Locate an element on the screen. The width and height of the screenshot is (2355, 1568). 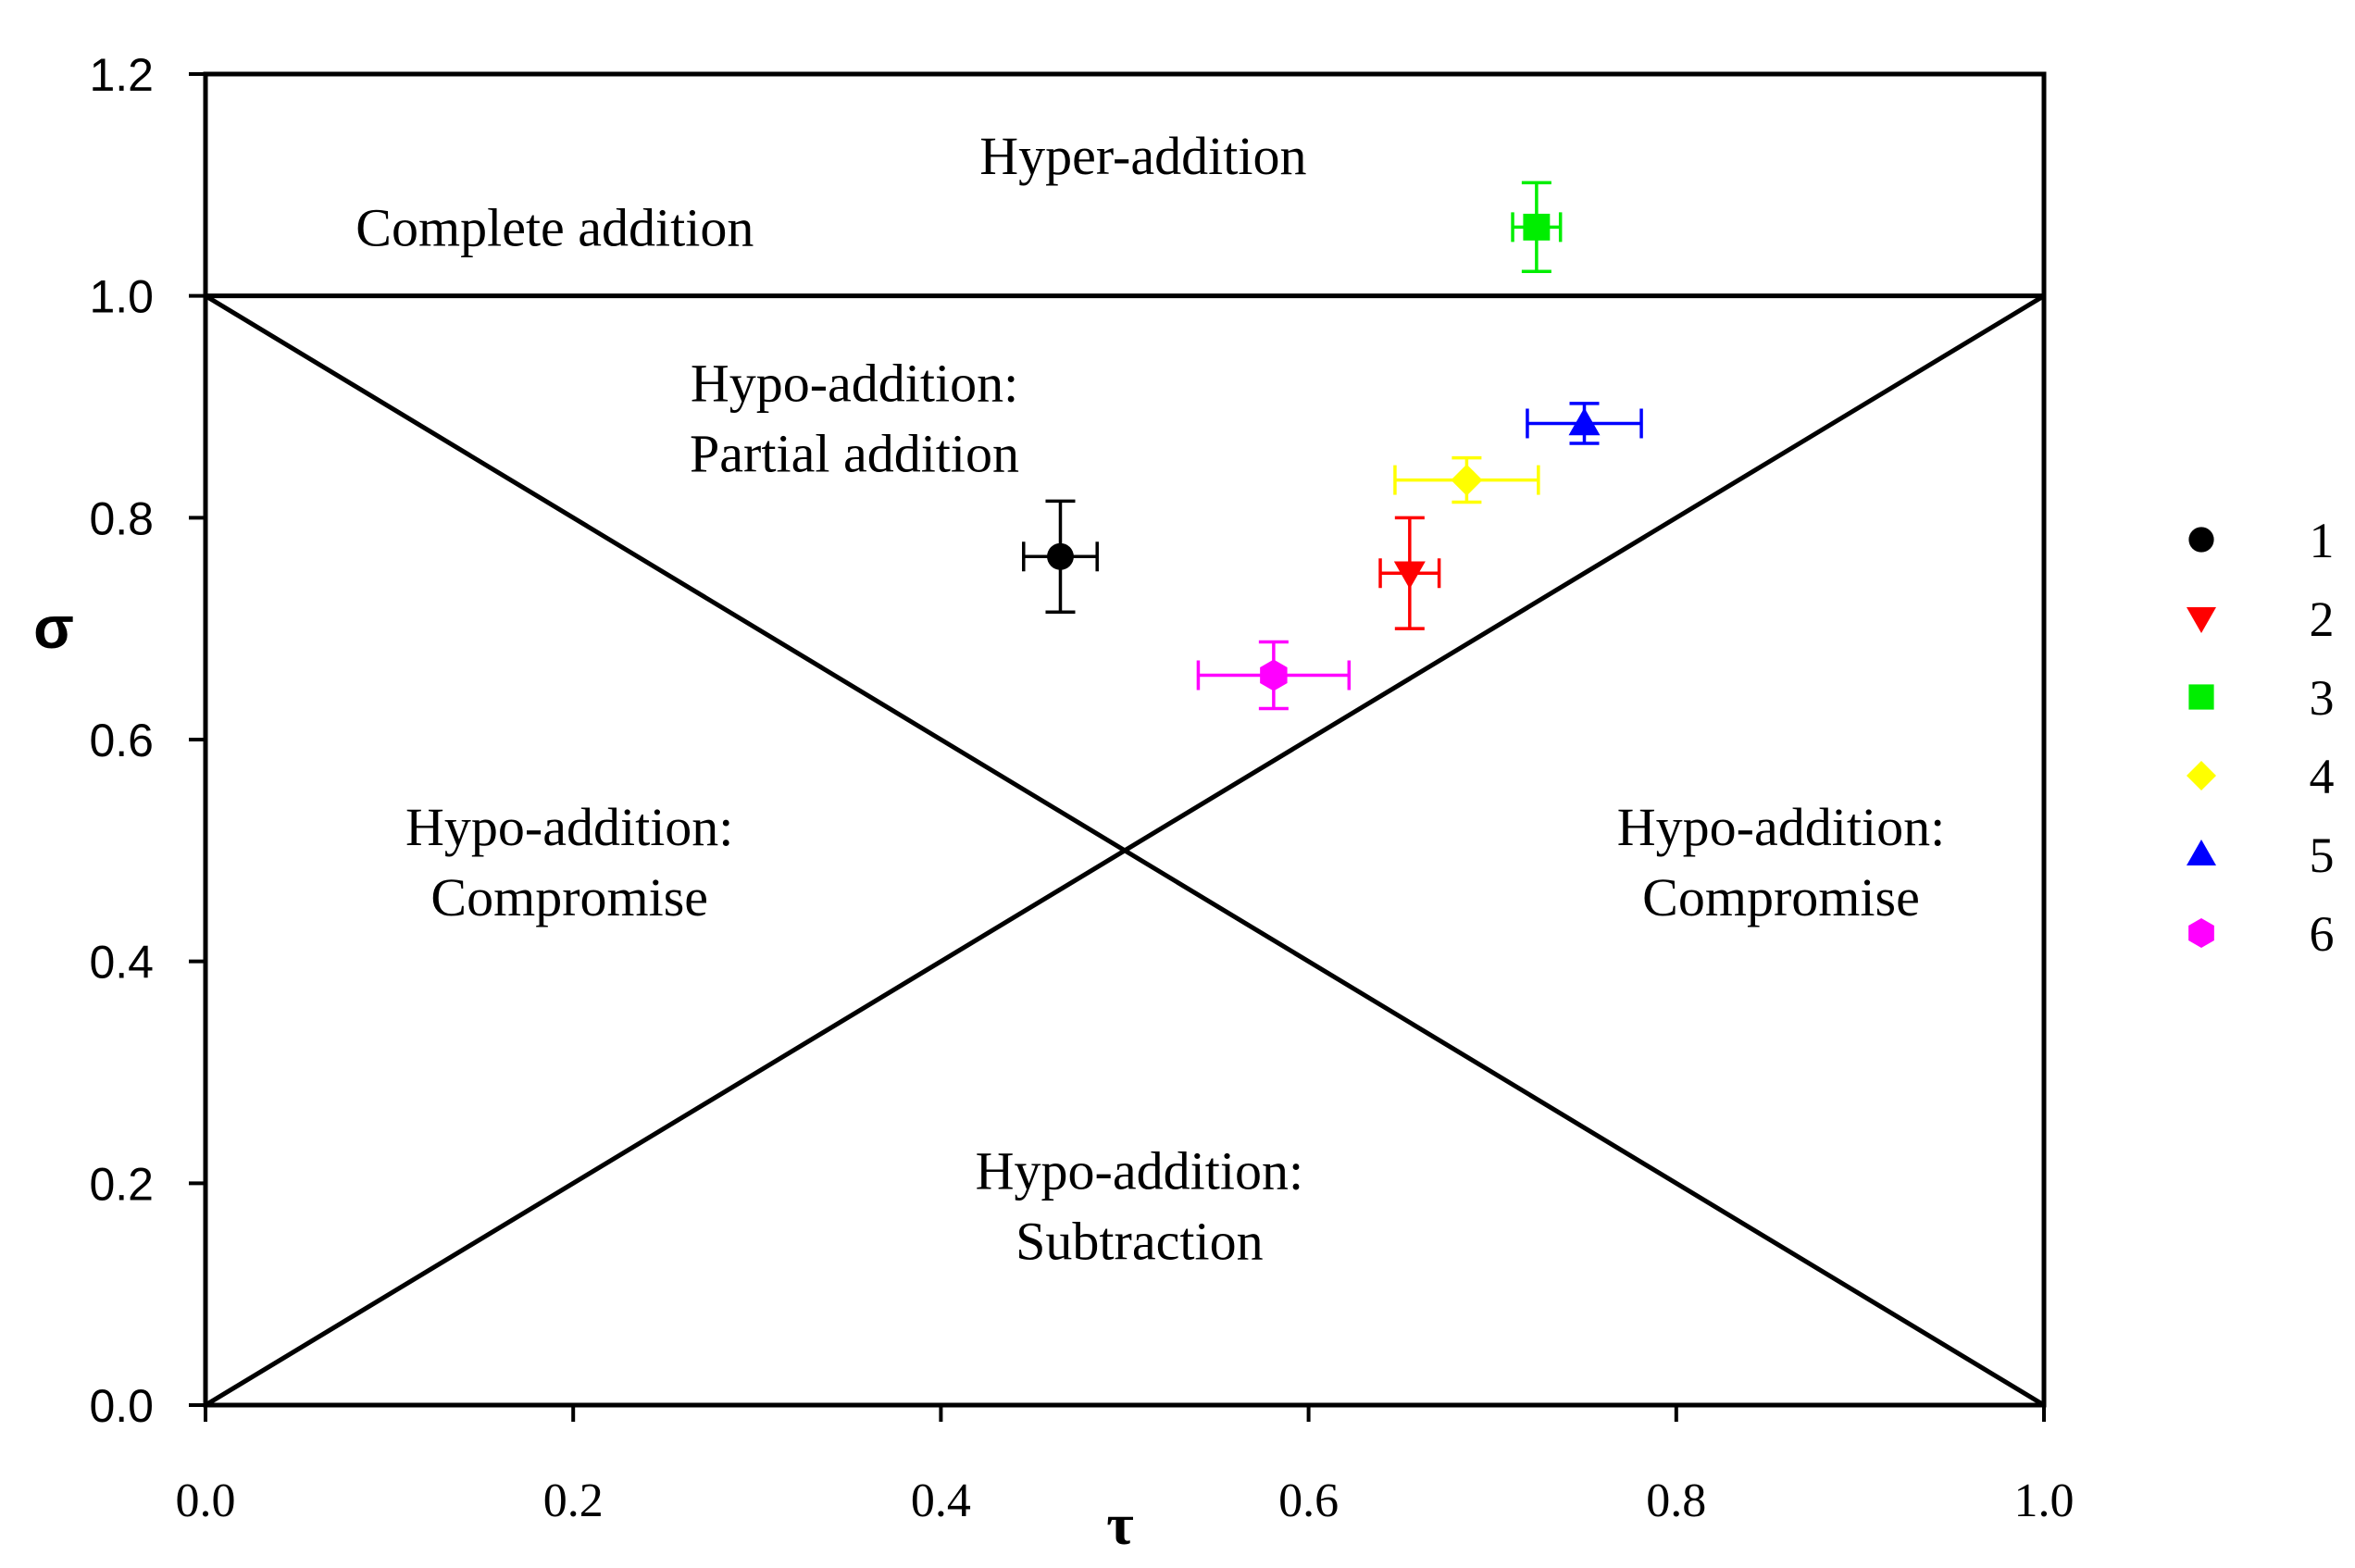
x-tick-label: 0.8 is located at coordinates (1676, 1501).